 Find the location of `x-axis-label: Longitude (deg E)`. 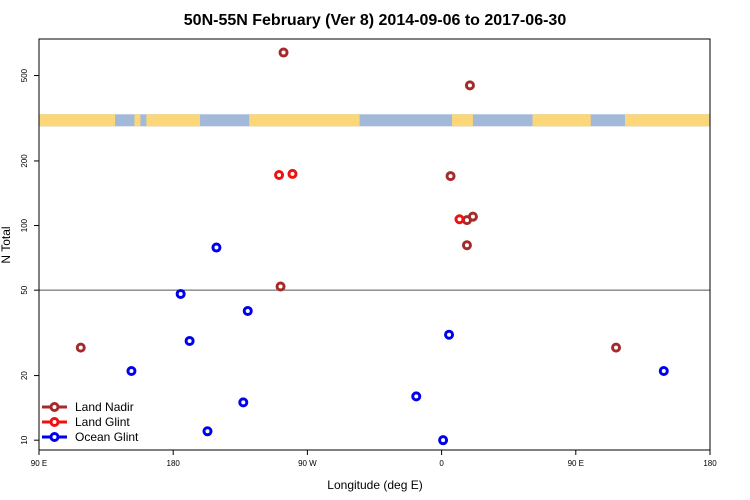

x-axis-label: Longitude (deg E) is located at coordinates (374, 485).